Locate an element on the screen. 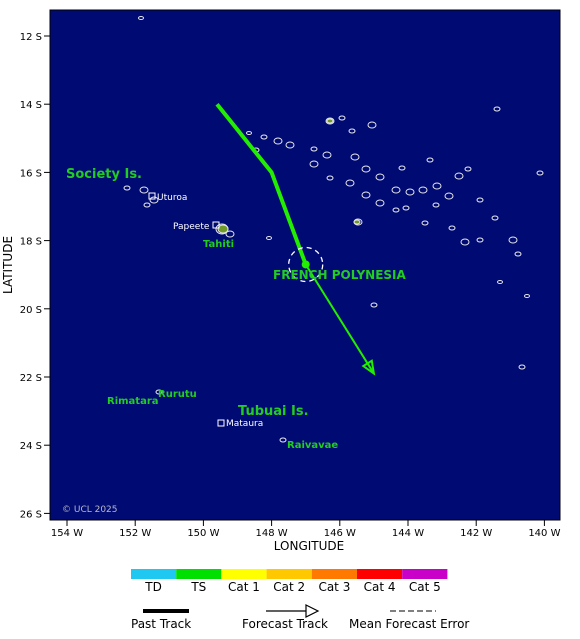 The width and height of the screenshot is (580, 639). legend-past-track-label: Past Track is located at coordinates (161, 624).